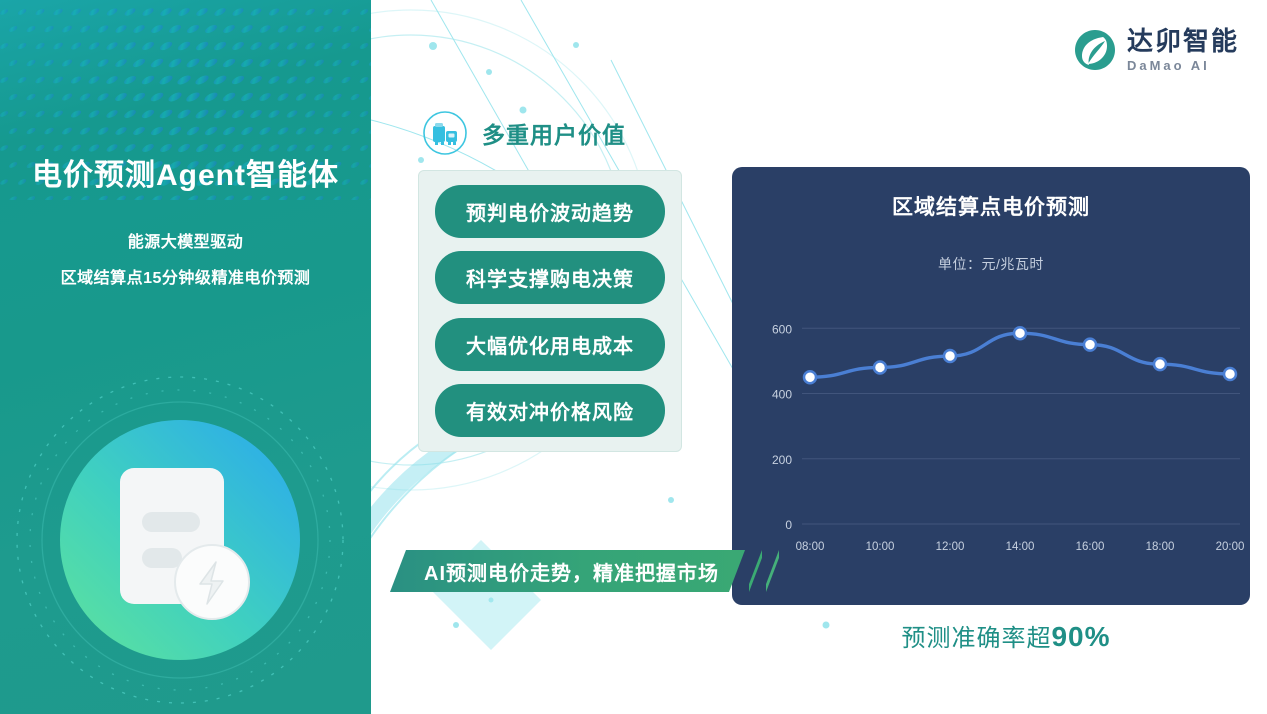 The height and width of the screenshot is (714, 1267). I want to click on chart-x-axis-labels: 08:00 10:00 12:00 14:00 16:00 18:00 20:00, so click(1020, 547).